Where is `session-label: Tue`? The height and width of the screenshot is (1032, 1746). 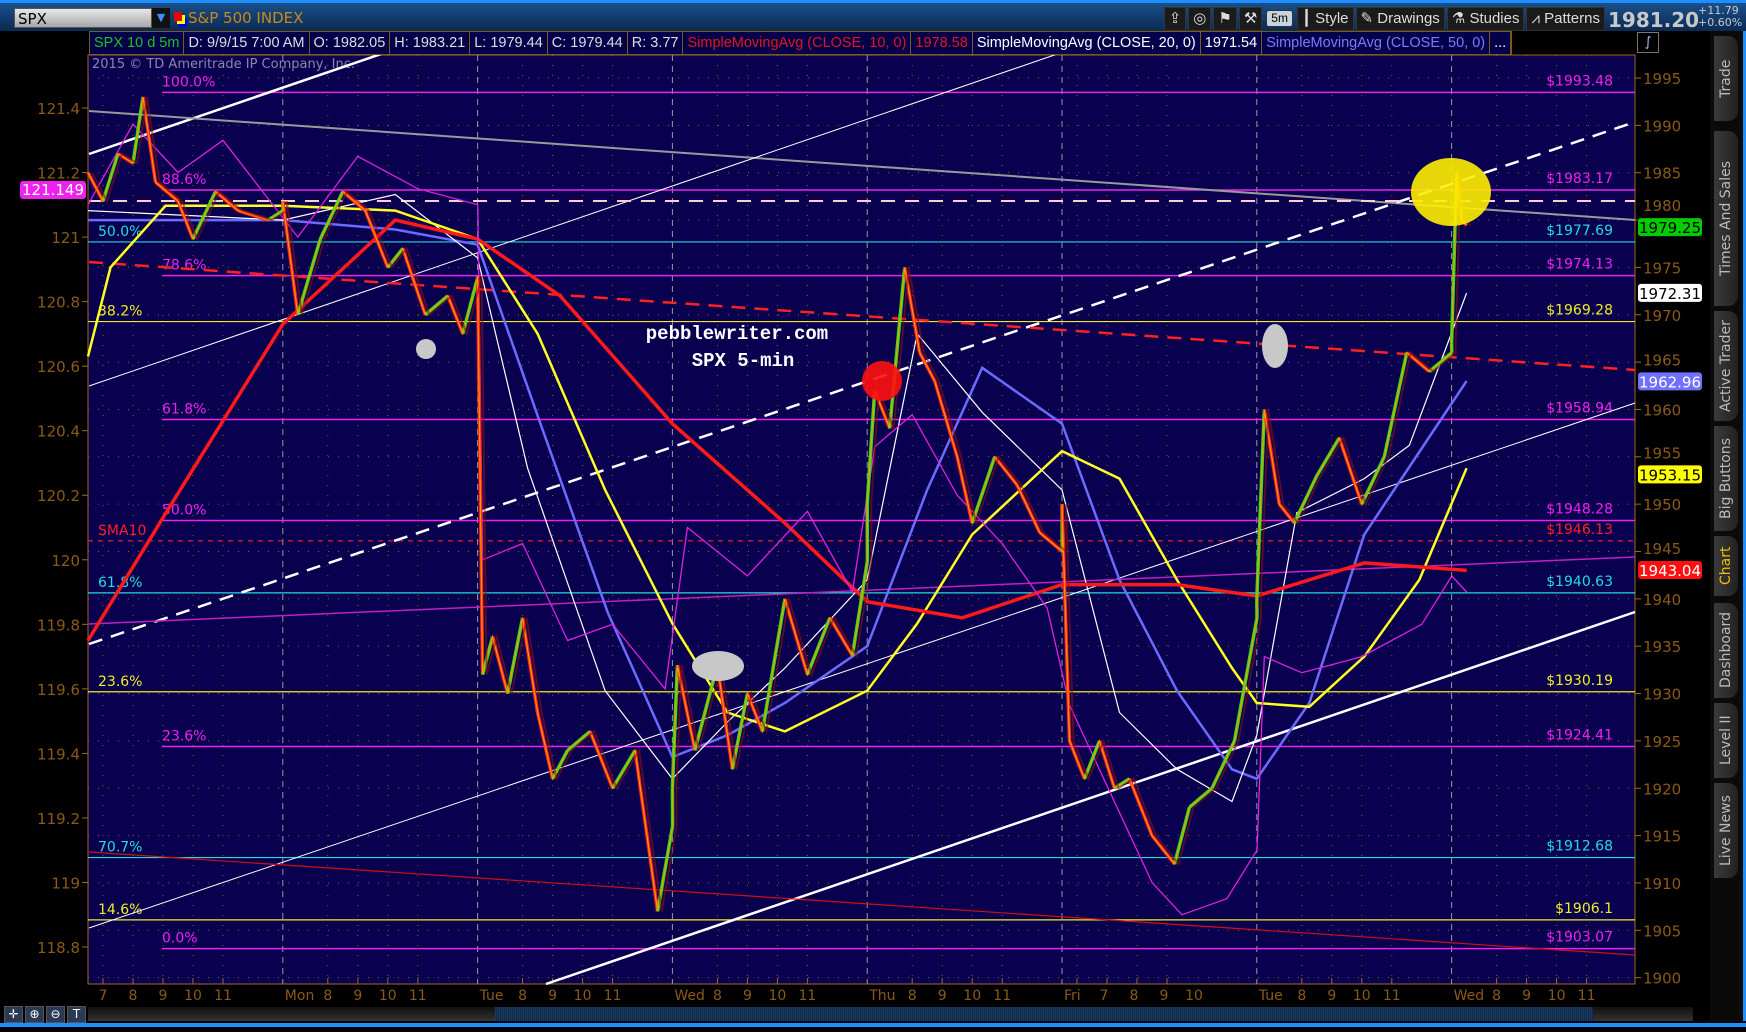
session-label: Tue is located at coordinates (1270, 996).